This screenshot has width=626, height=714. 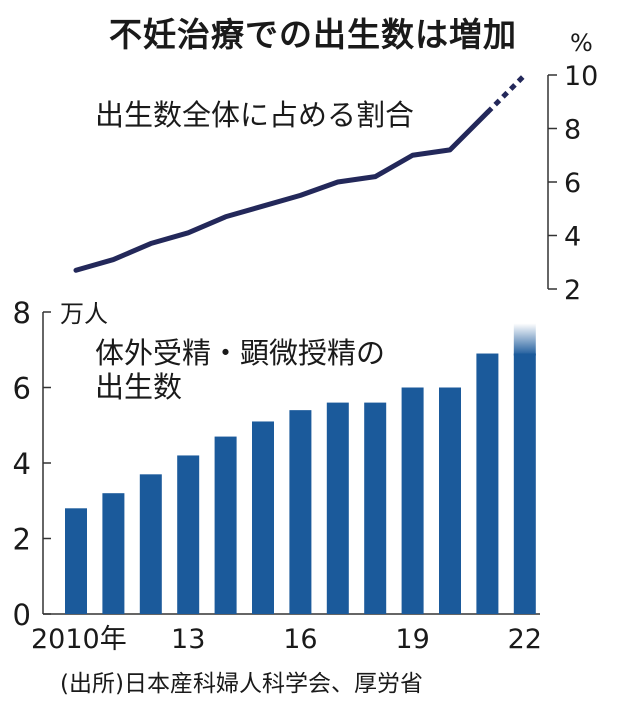 I want to click on bar-series-label: 体外受精・顕微授精の, so click(x=240, y=353).